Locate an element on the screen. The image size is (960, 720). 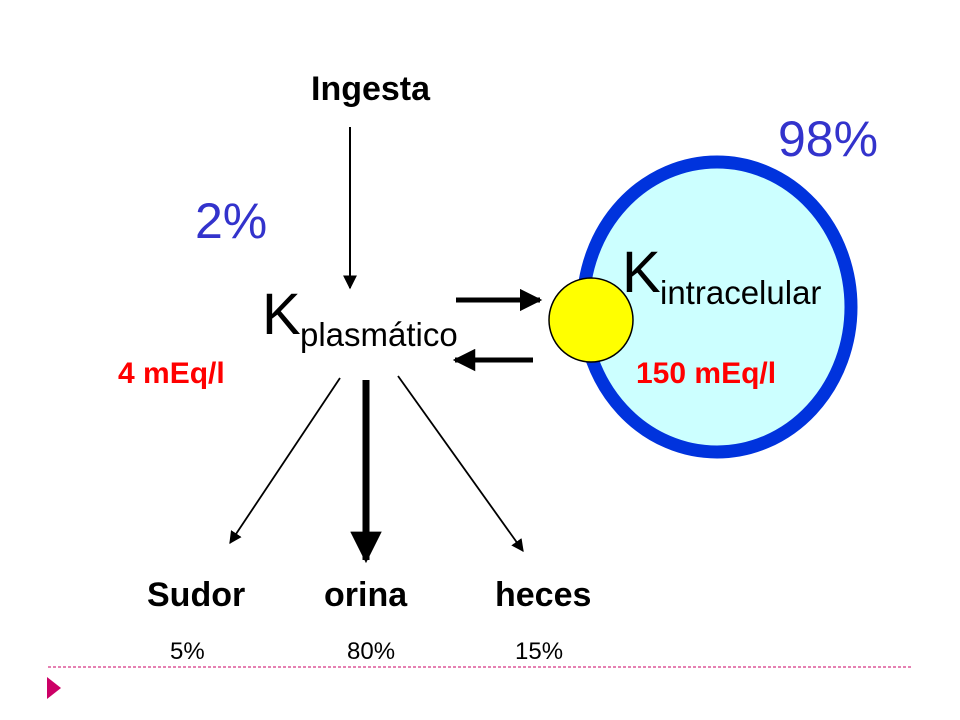
plasma-concentration: 4 mEq/l is located at coordinates (171, 373).